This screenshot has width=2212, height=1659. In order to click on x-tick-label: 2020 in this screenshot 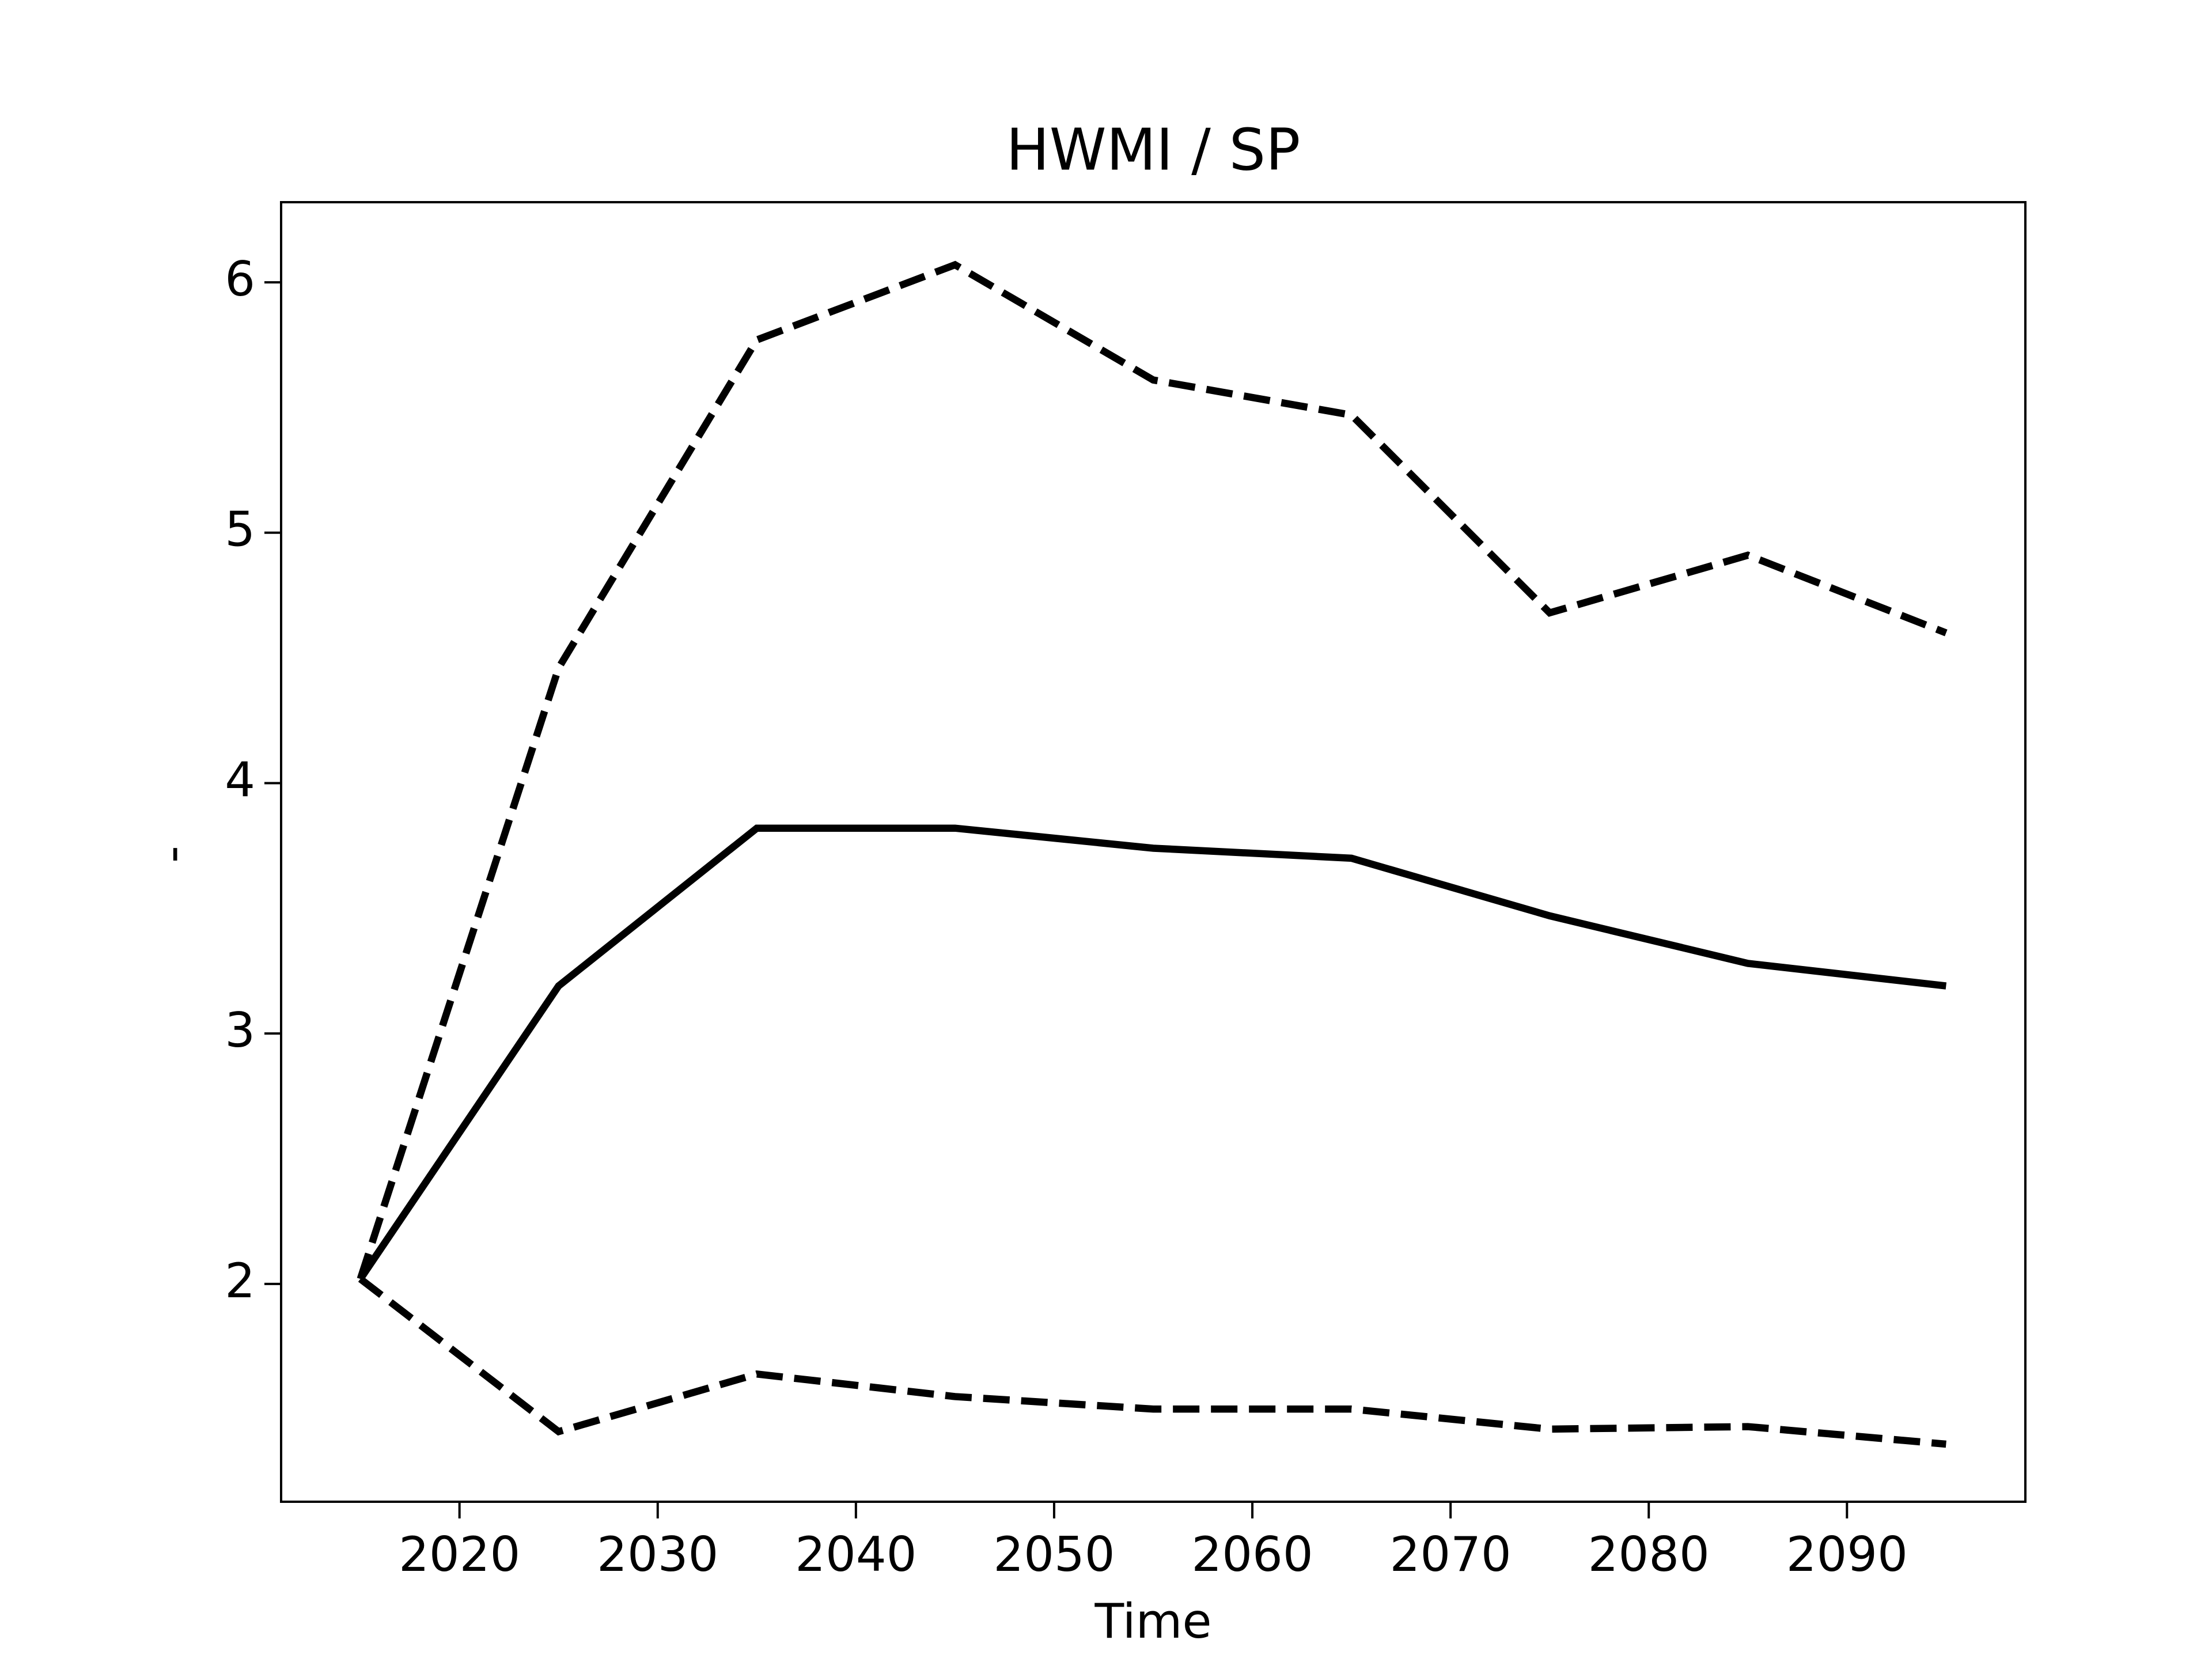, I will do `click(459, 1554)`.